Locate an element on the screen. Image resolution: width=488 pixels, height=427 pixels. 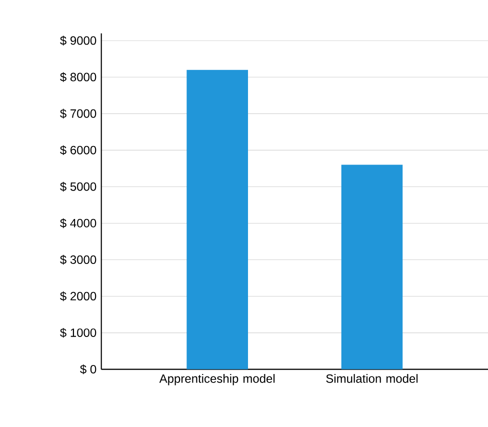
y-tick-label: $ 4000 is located at coordinates (78, 223).